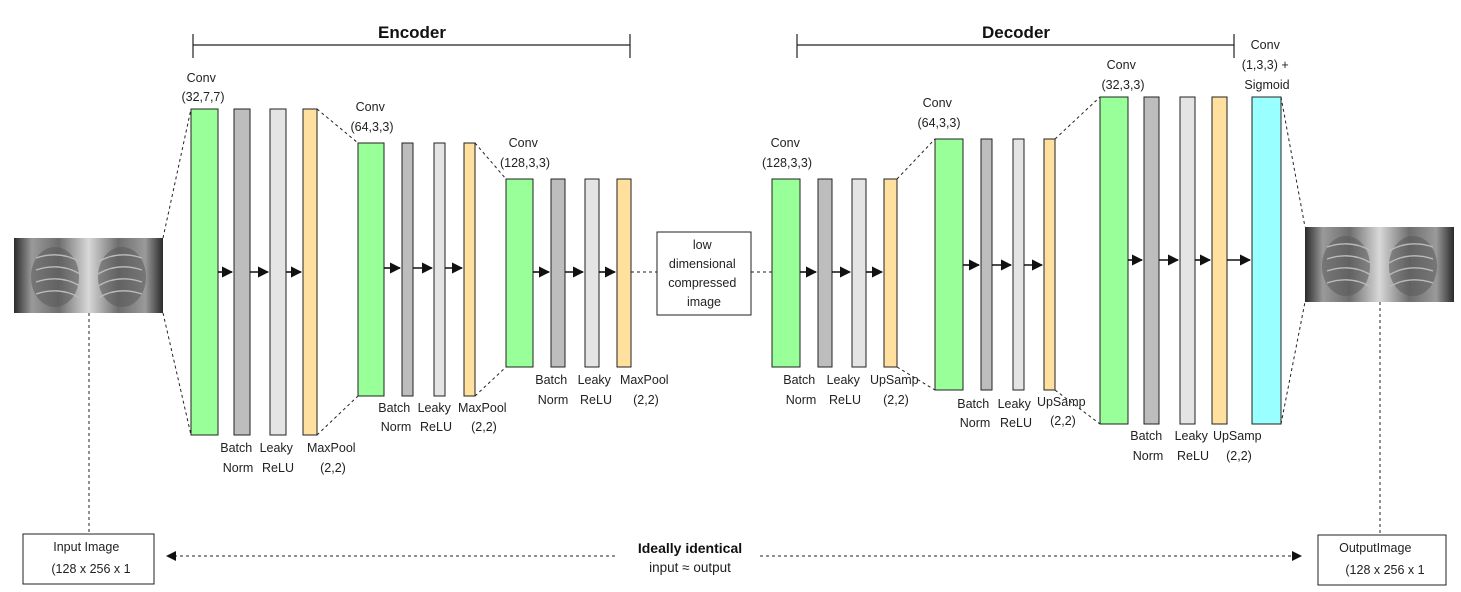 Image resolution: width=1461 pixels, height=592 pixels. Describe the element at coordinates (1379, 264) in the screenshot. I see `output-xray-image` at that location.